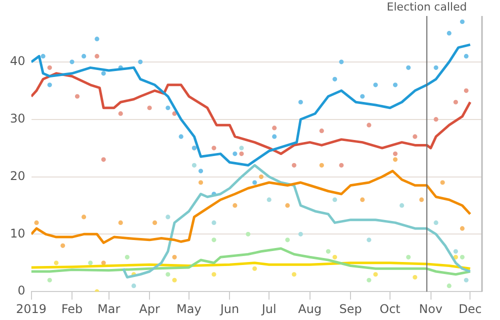 This screenshot has width=500, height=320. I want to click on y-tick-label: 40, so click(18, 61).